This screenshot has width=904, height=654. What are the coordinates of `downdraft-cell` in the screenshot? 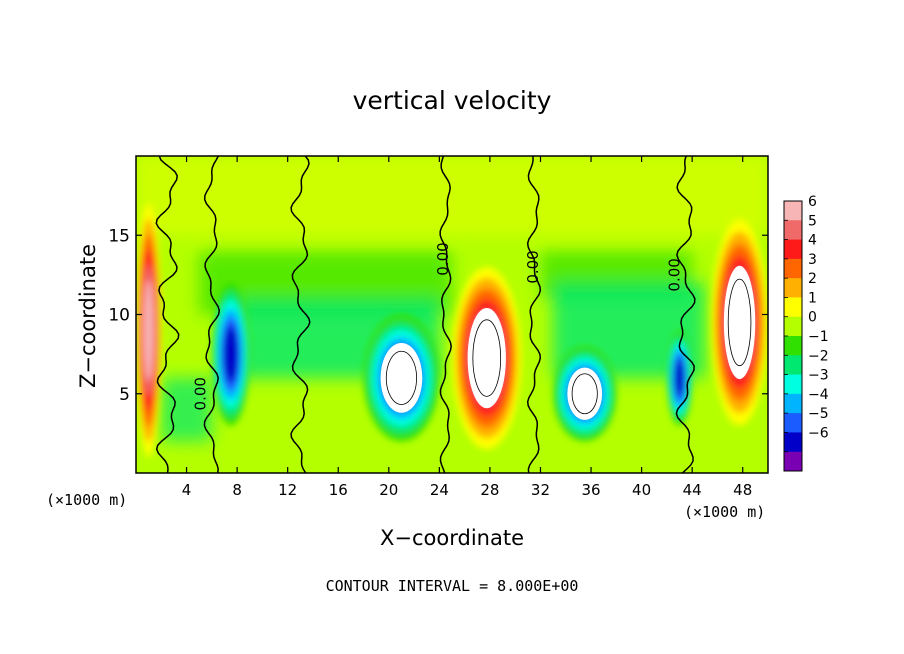 It's located at (230, 354).